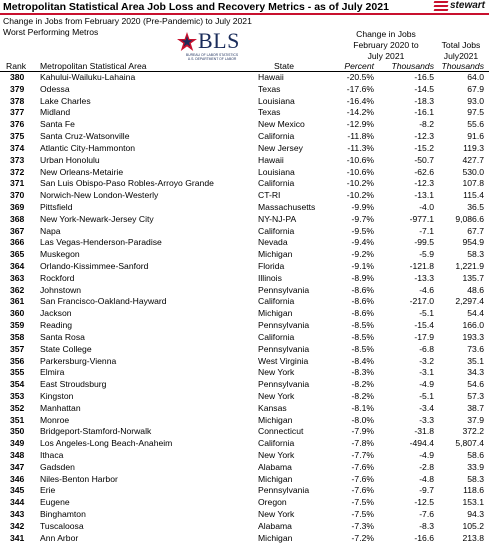  Describe the element at coordinates (426, 525) in the screenshot. I see `thousands-change-cell: -8.3` at that location.